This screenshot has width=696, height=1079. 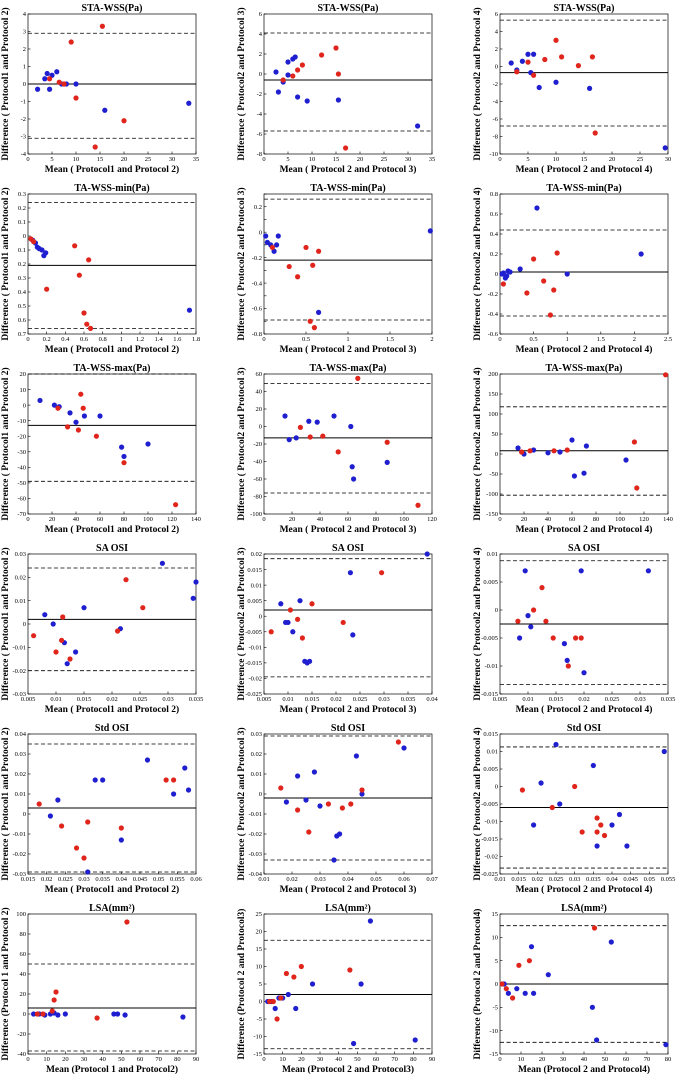 What do you see at coordinates (493, 474) in the screenshot?
I see `y-tick-label: -50` at bounding box center [493, 474].